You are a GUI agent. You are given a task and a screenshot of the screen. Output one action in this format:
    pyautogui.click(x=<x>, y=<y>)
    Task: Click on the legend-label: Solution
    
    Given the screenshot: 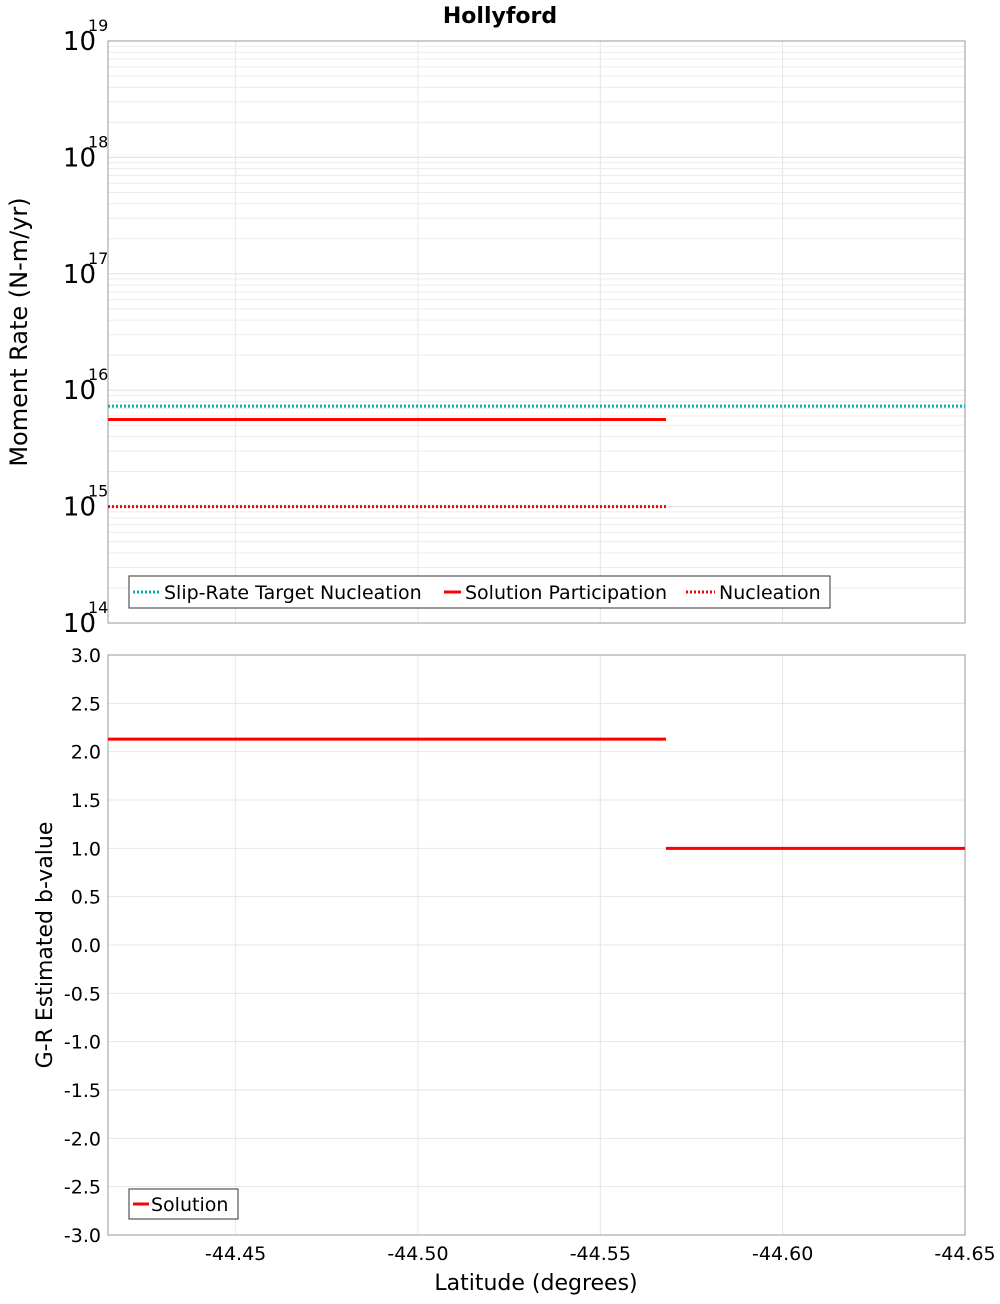 What is the action you would take?
    pyautogui.click(x=189, y=1205)
    